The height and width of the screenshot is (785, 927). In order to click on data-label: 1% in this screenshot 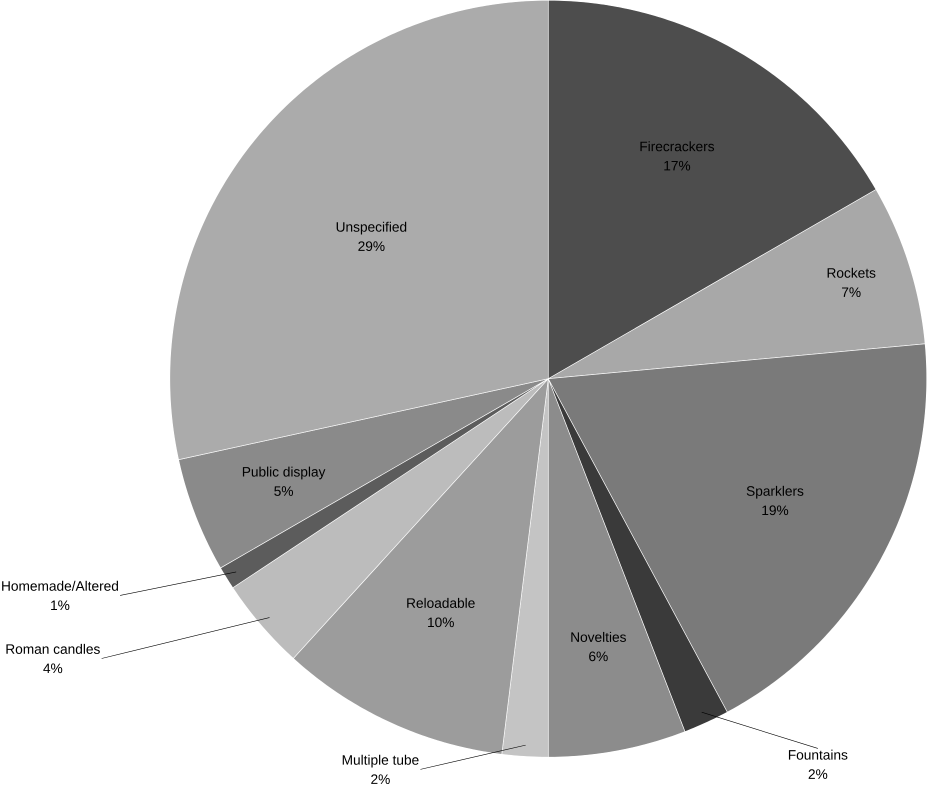, I will do `click(60, 605)`.